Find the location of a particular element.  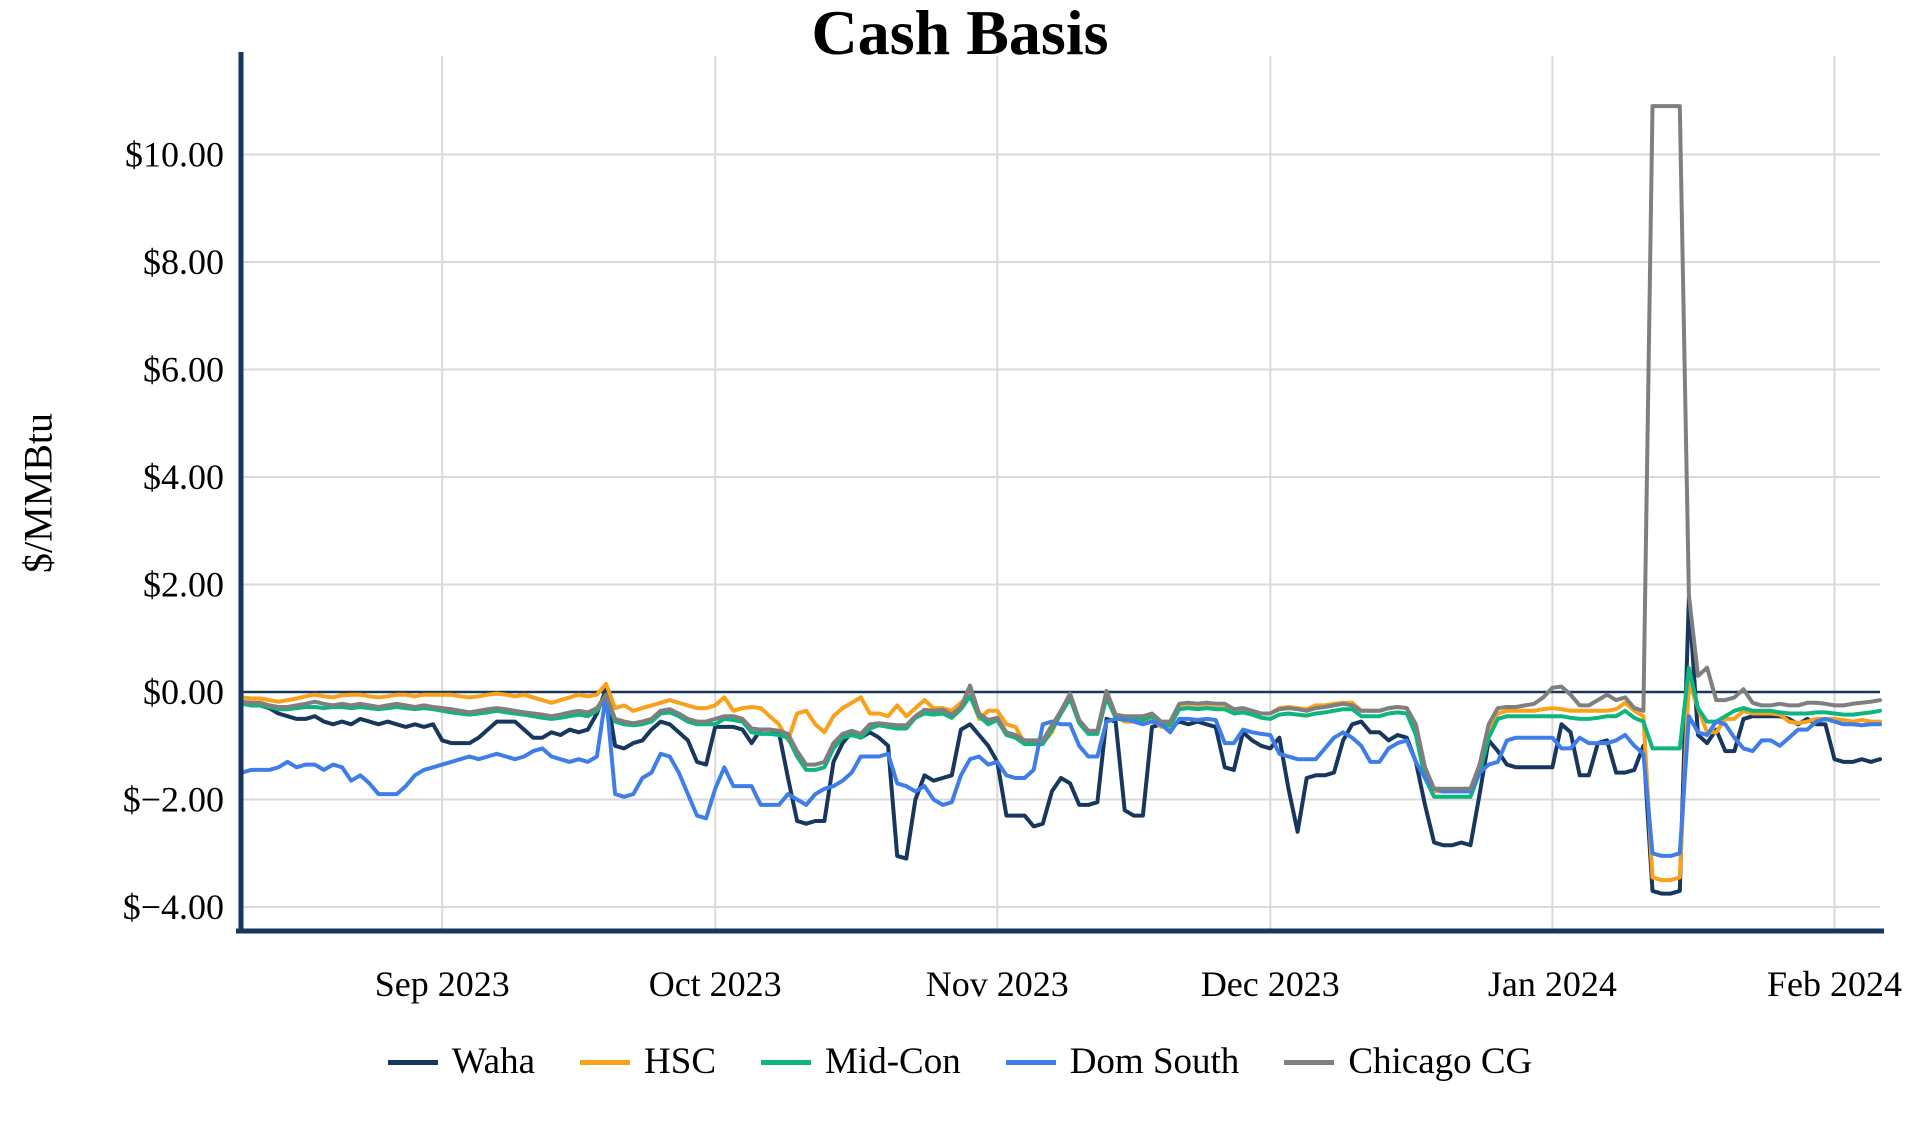

chart-legend: Waha HSC Mid-Con Dom South Chicago CG is located at coordinates (960, 1062).